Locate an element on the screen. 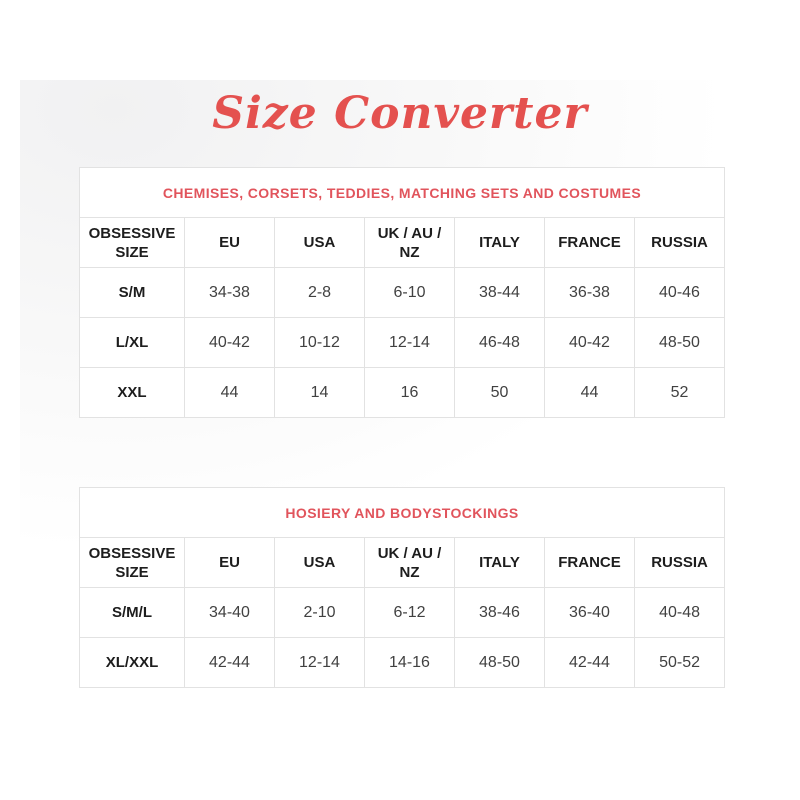 The image size is (800, 800). row-size-label: S/M/L is located at coordinates (132, 612).